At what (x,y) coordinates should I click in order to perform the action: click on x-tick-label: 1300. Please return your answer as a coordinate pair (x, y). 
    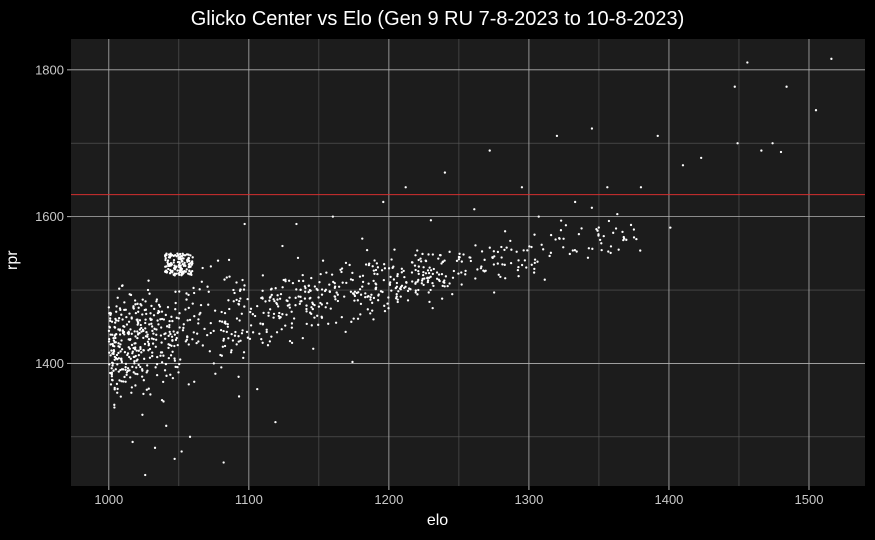
    Looking at the image, I should click on (528, 499).